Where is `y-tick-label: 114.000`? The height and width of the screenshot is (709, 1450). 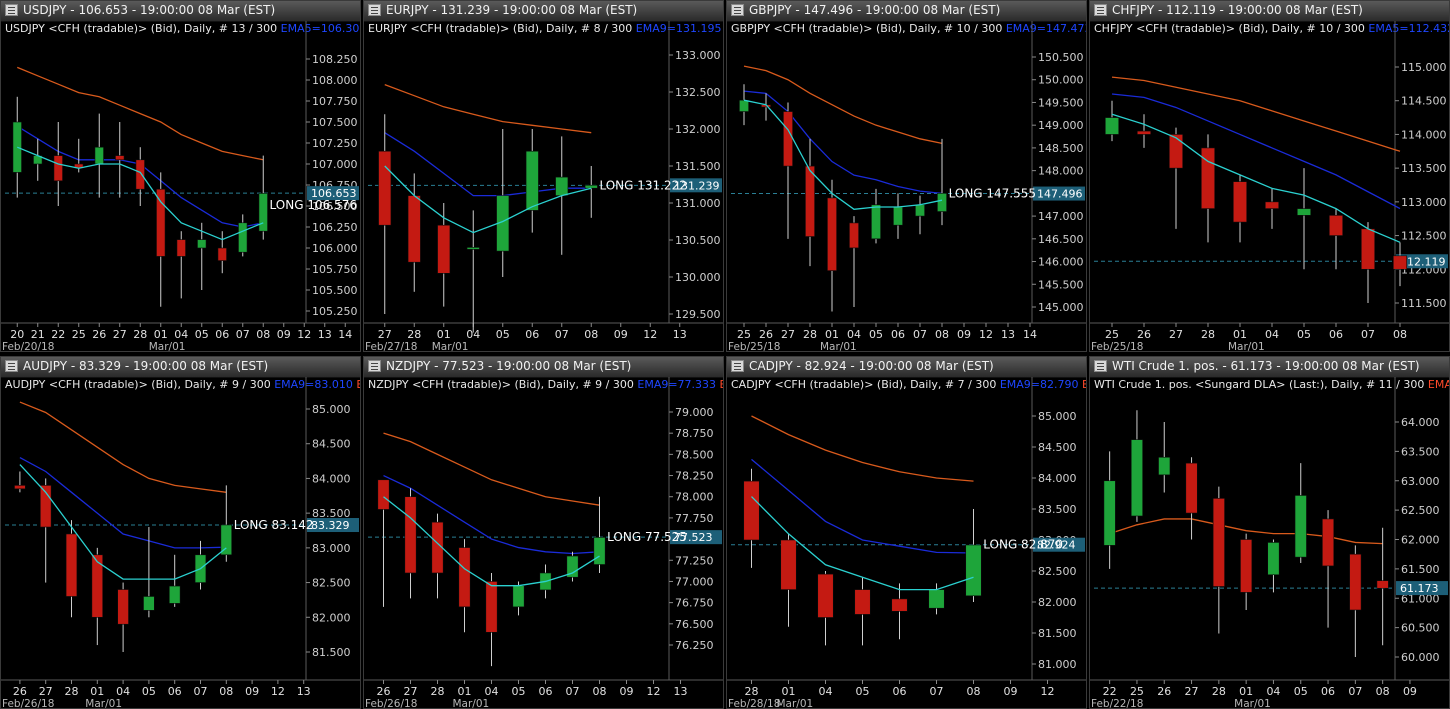 y-tick-label: 114.000 is located at coordinates (1424, 134).